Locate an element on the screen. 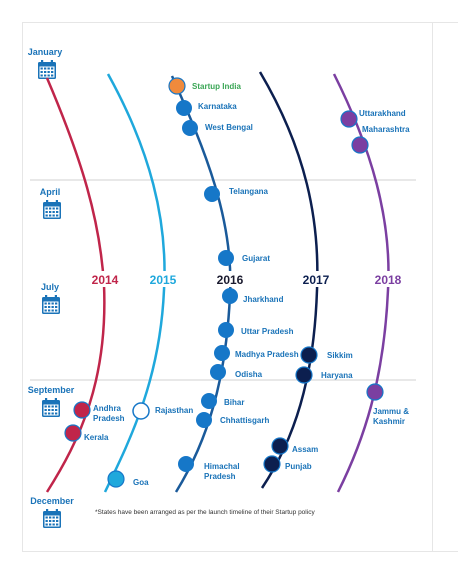 This screenshot has width=458, height=574. node-uttar-pradesh is located at coordinates (226, 330).